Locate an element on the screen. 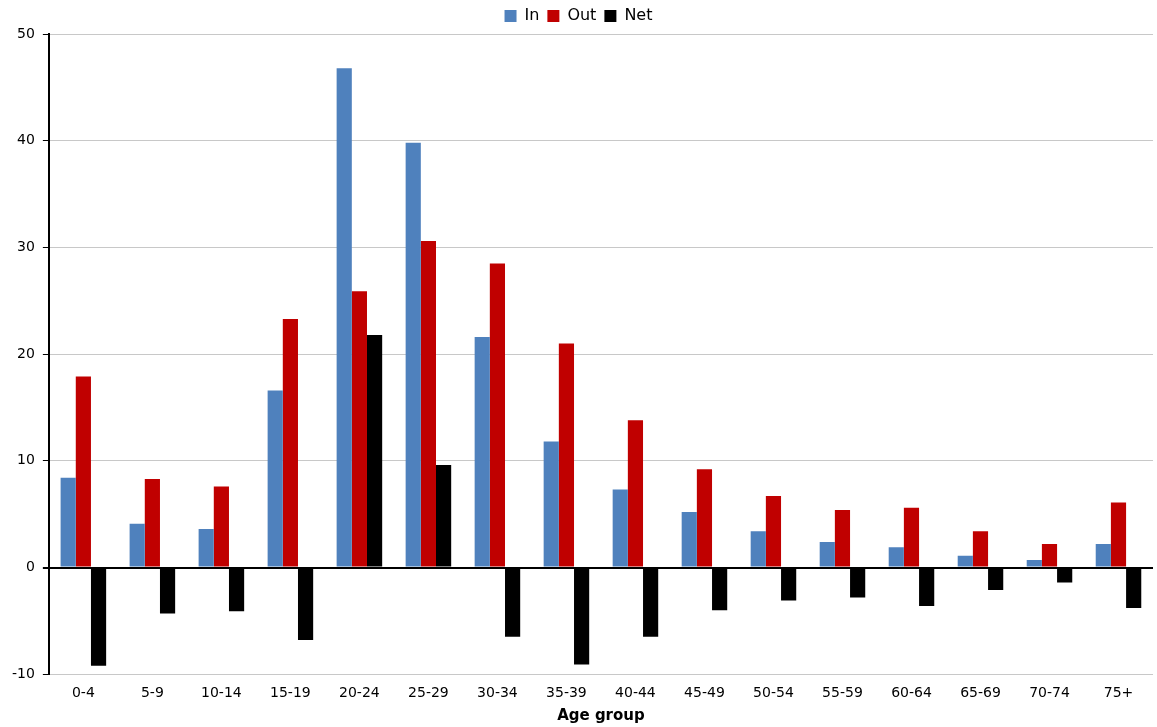 The height and width of the screenshot is (727, 1157). x-tick-label: 15-19 is located at coordinates (290, 692).